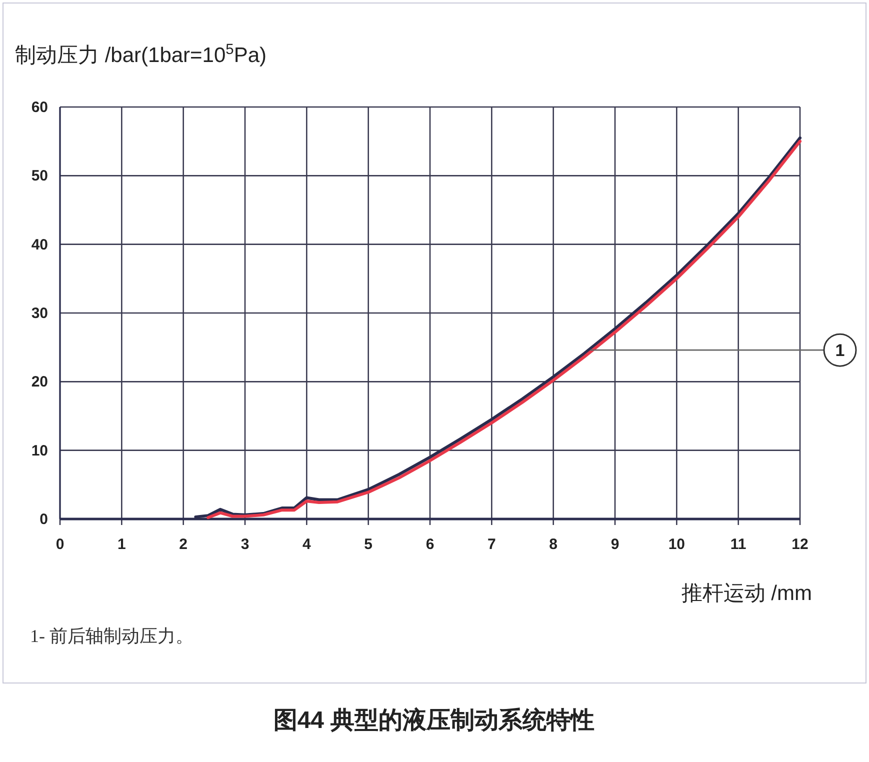 This screenshot has height=762, width=869. Describe the element at coordinates (434, 720) in the screenshot. I see `text: 图44 典型的液压制动系统特性` at that location.